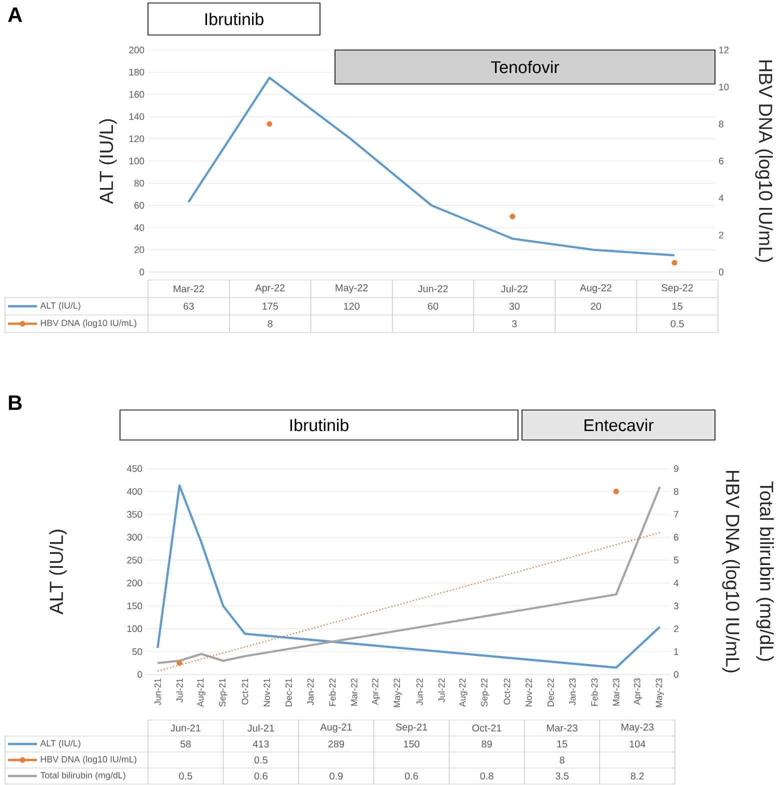  What do you see at coordinates (433, 306) in the screenshot?
I see `data-label: 60` at bounding box center [433, 306].